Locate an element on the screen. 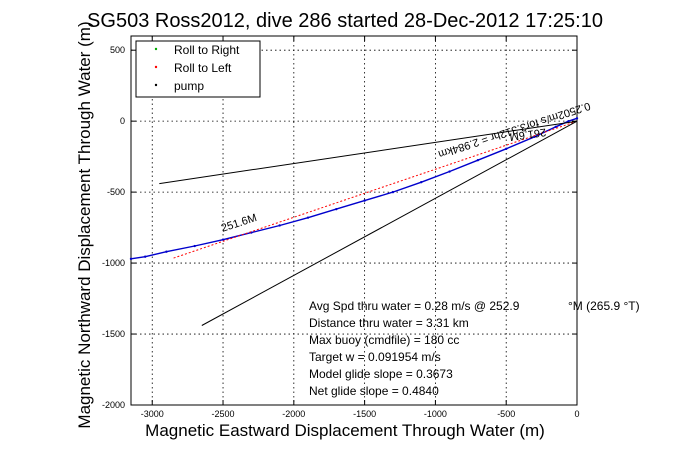 The width and height of the screenshot is (681, 454). series-line-bounds is located at coordinates (368, 152).